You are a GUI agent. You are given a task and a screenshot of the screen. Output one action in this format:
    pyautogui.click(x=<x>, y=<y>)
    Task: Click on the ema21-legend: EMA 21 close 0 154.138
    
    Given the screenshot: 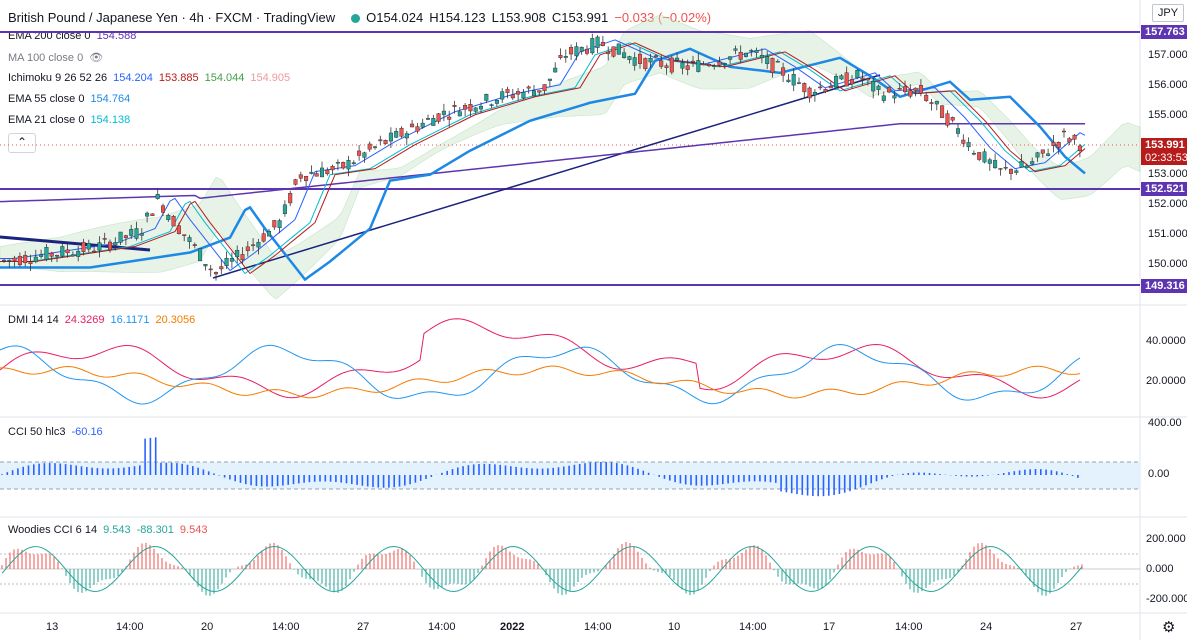 What is the action you would take?
    pyautogui.click(x=72, y=120)
    